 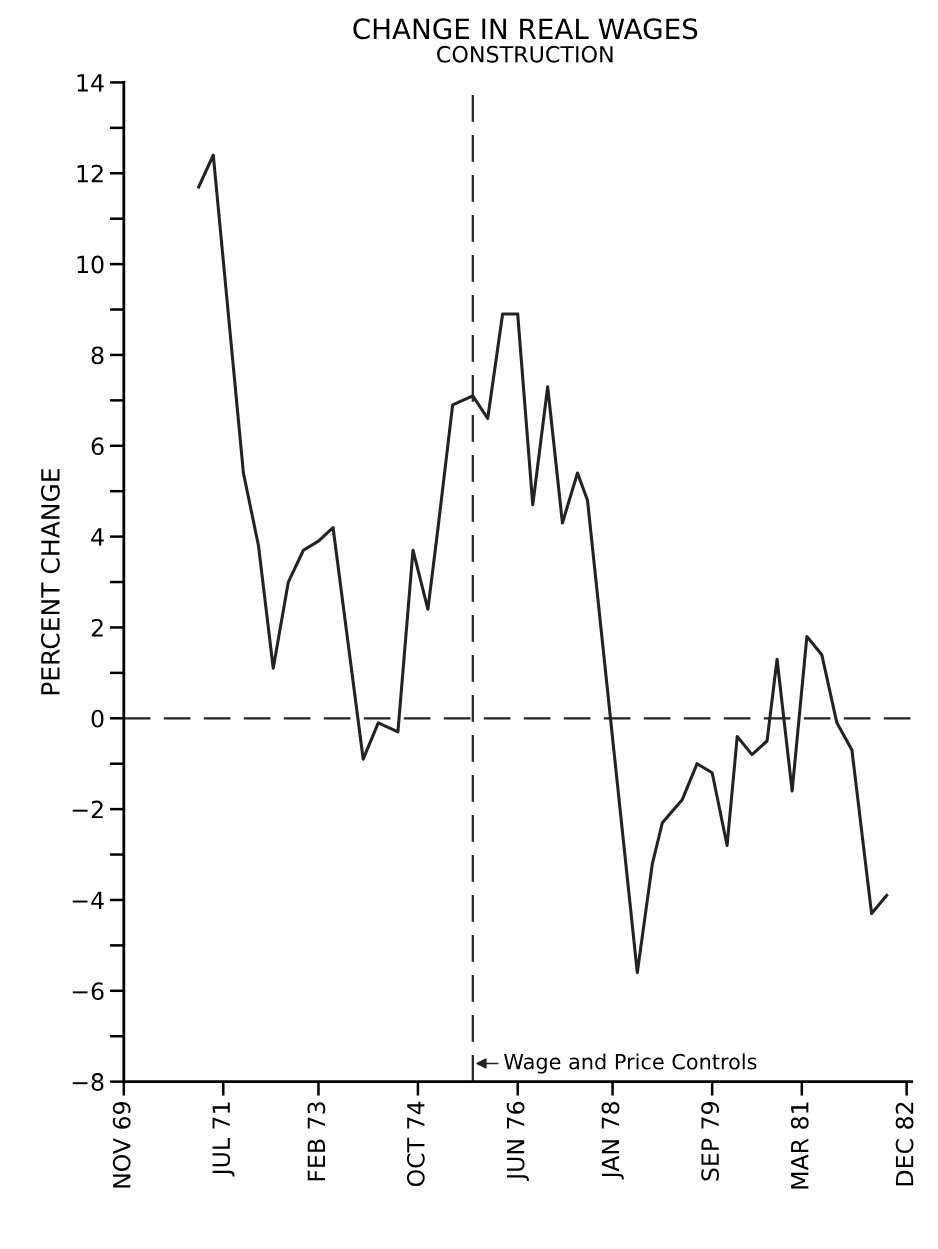 What do you see at coordinates (223, 1139) in the screenshot?
I see `x-tick-label: JUL 71` at bounding box center [223, 1139].